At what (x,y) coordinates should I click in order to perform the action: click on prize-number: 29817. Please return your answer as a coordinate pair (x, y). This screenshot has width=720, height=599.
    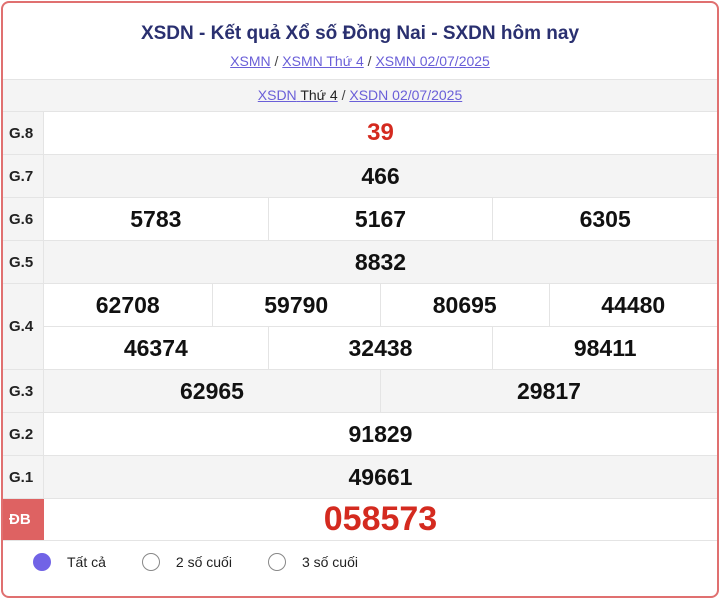
    Looking at the image, I should click on (548, 391).